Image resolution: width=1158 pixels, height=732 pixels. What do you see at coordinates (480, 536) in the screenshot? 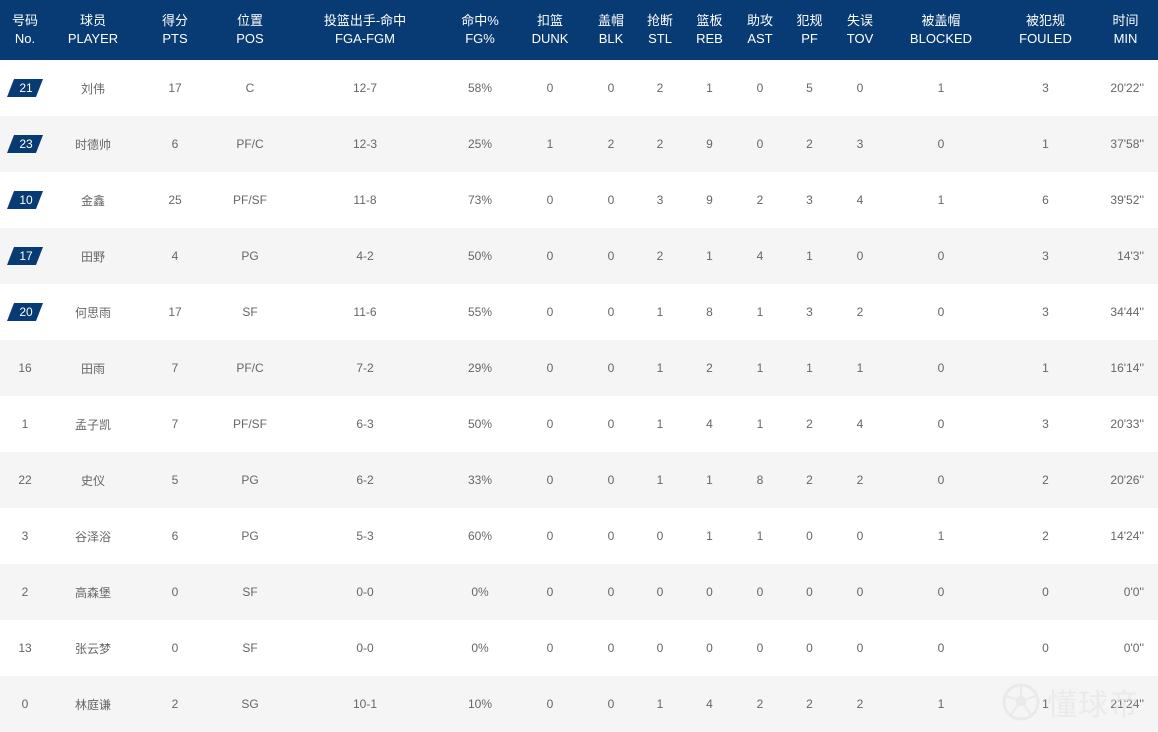
I see `cell-fg-pct: 60%` at bounding box center [480, 536].